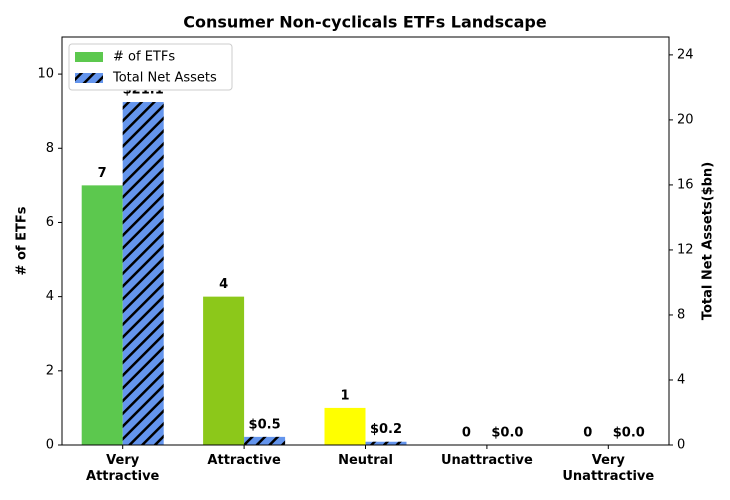 The height and width of the screenshot is (500, 730). What do you see at coordinates (708, 241) in the screenshot?
I see `y2-axis-label: Total Net Assets($bn)` at bounding box center [708, 241].